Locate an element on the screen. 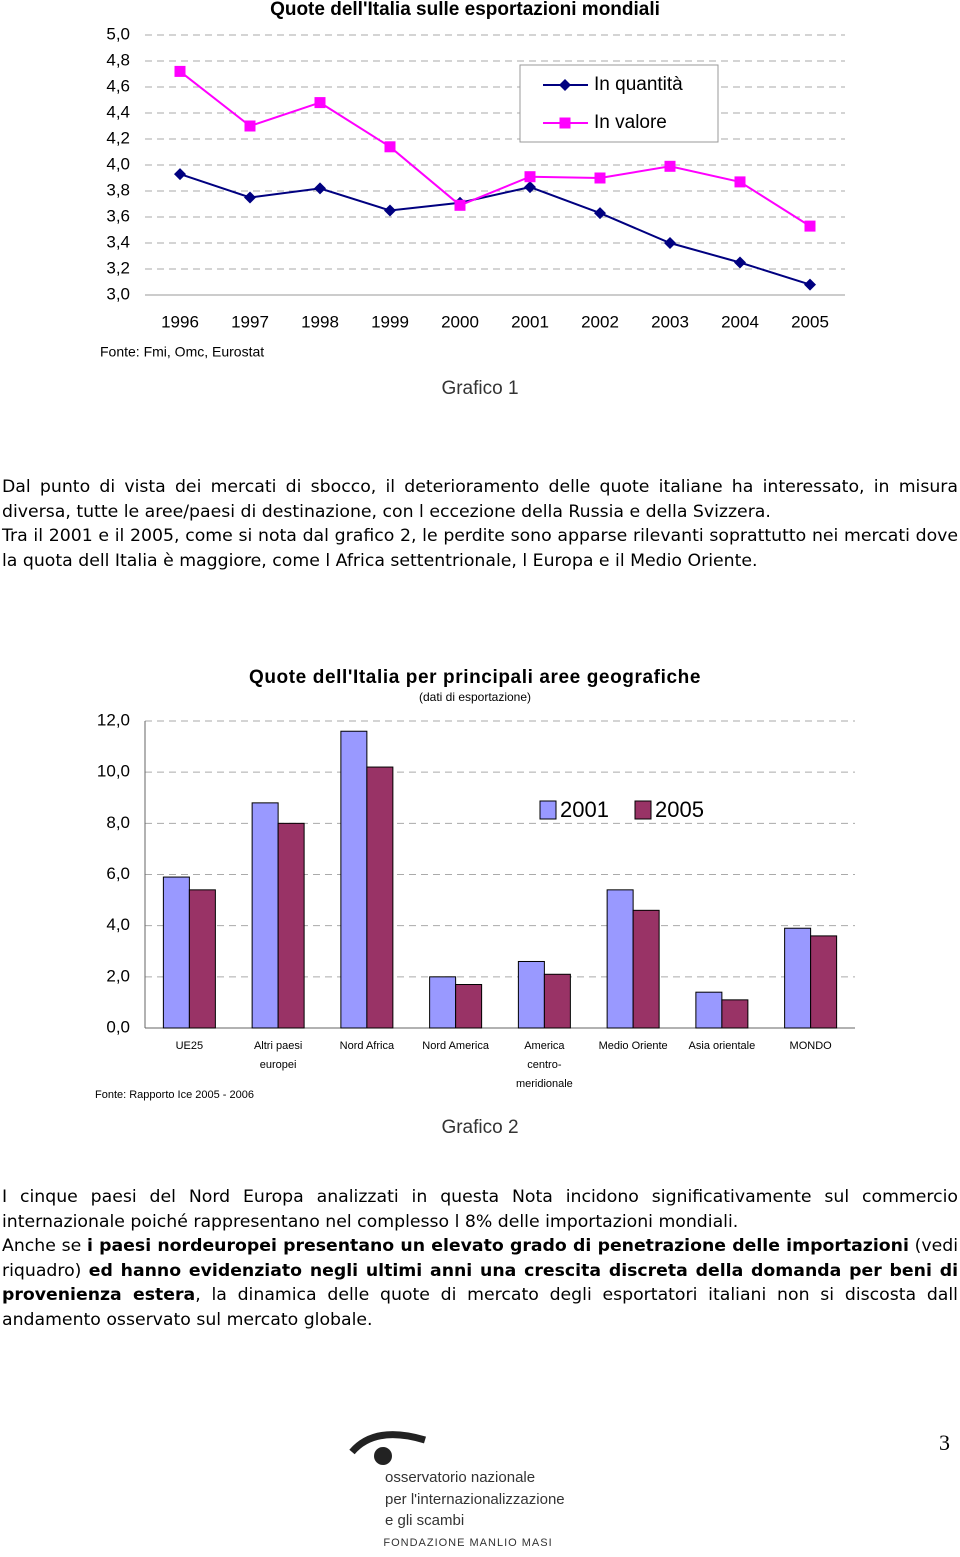  x-tick-label: 1997 is located at coordinates (250, 321).